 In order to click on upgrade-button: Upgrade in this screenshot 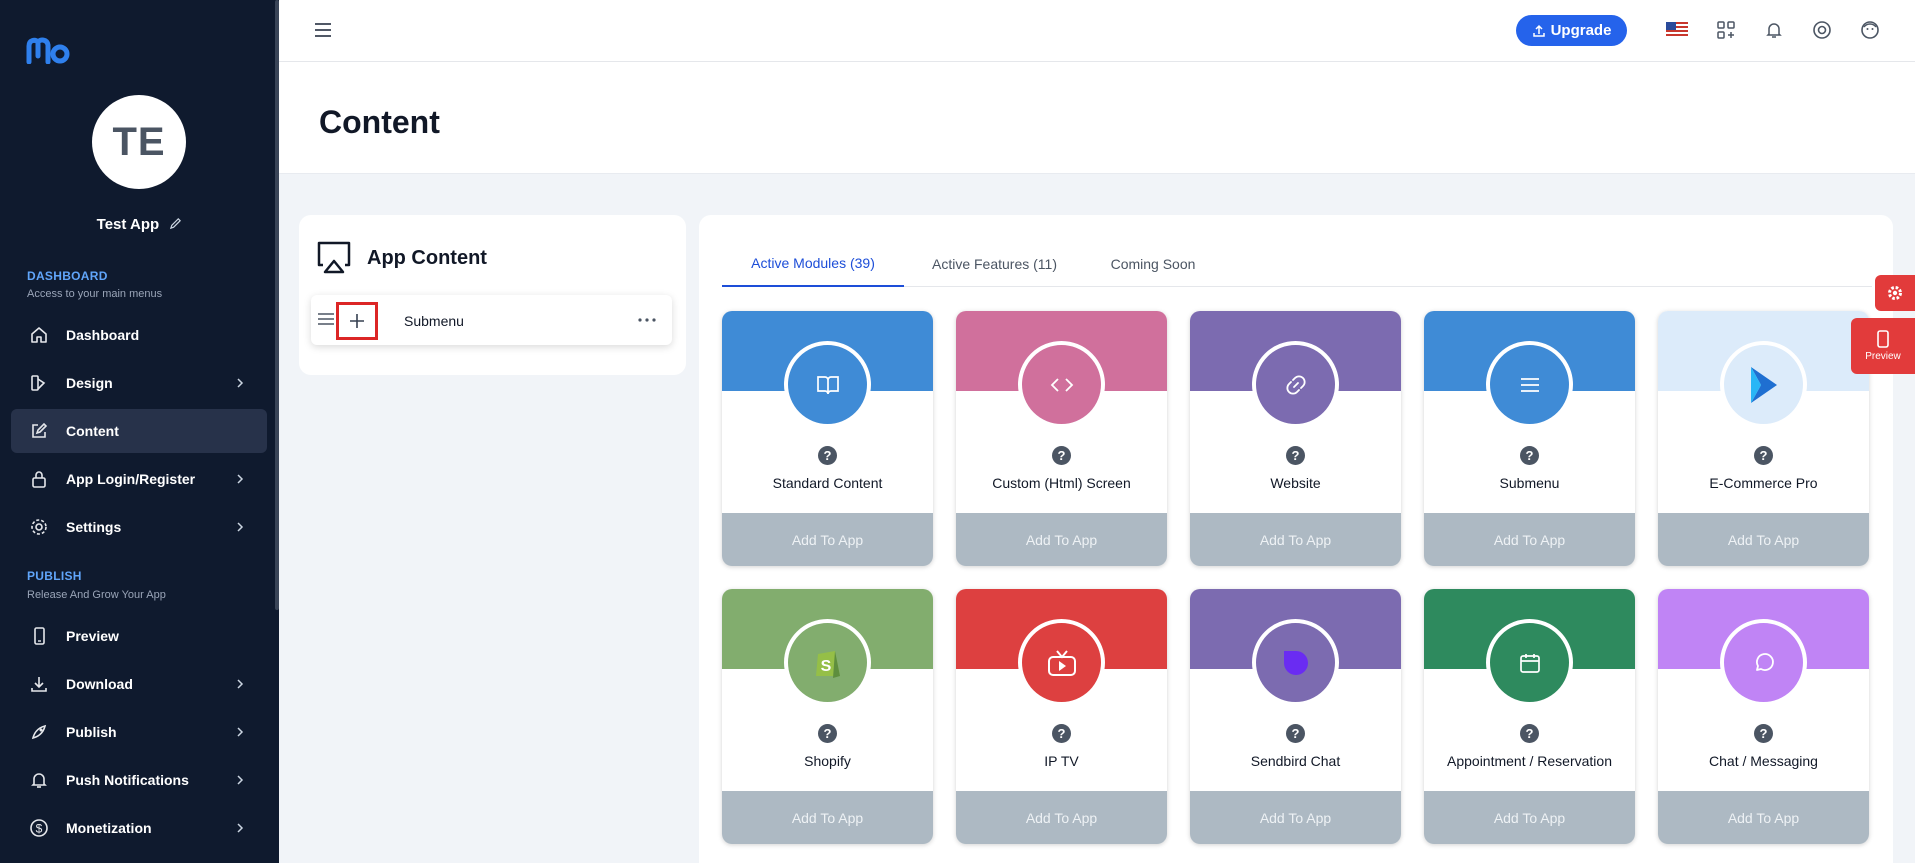, I will do `click(1571, 30)`.